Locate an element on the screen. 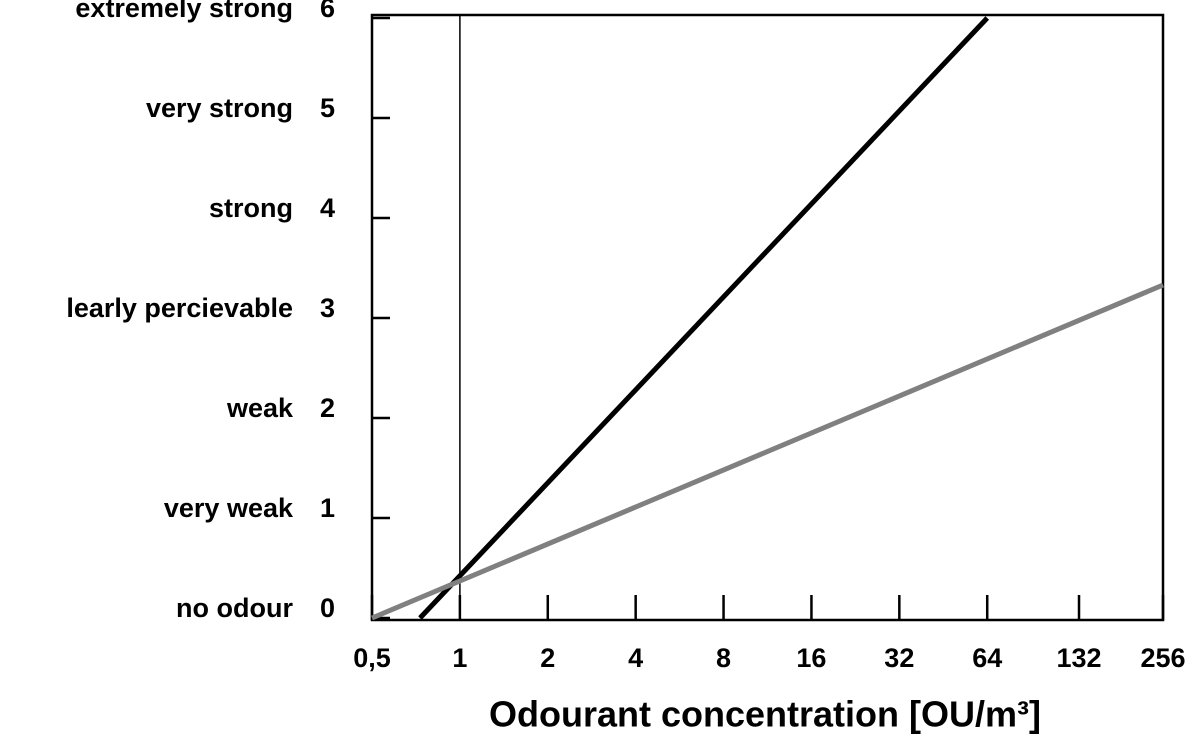  x-tick-label: 0,5 is located at coordinates (372, 658).